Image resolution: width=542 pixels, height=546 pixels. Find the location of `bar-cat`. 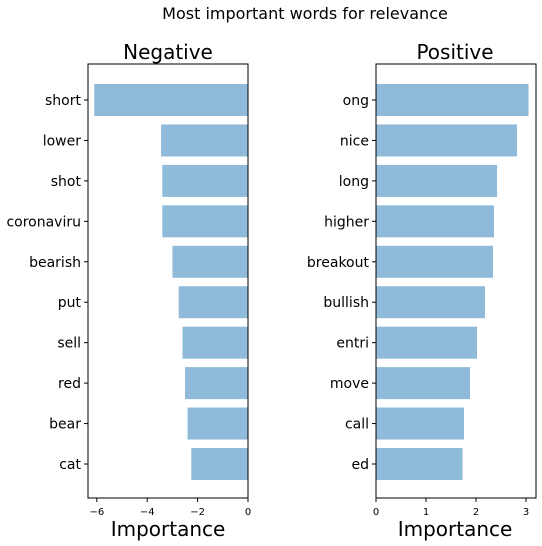

bar-cat is located at coordinates (219, 464).